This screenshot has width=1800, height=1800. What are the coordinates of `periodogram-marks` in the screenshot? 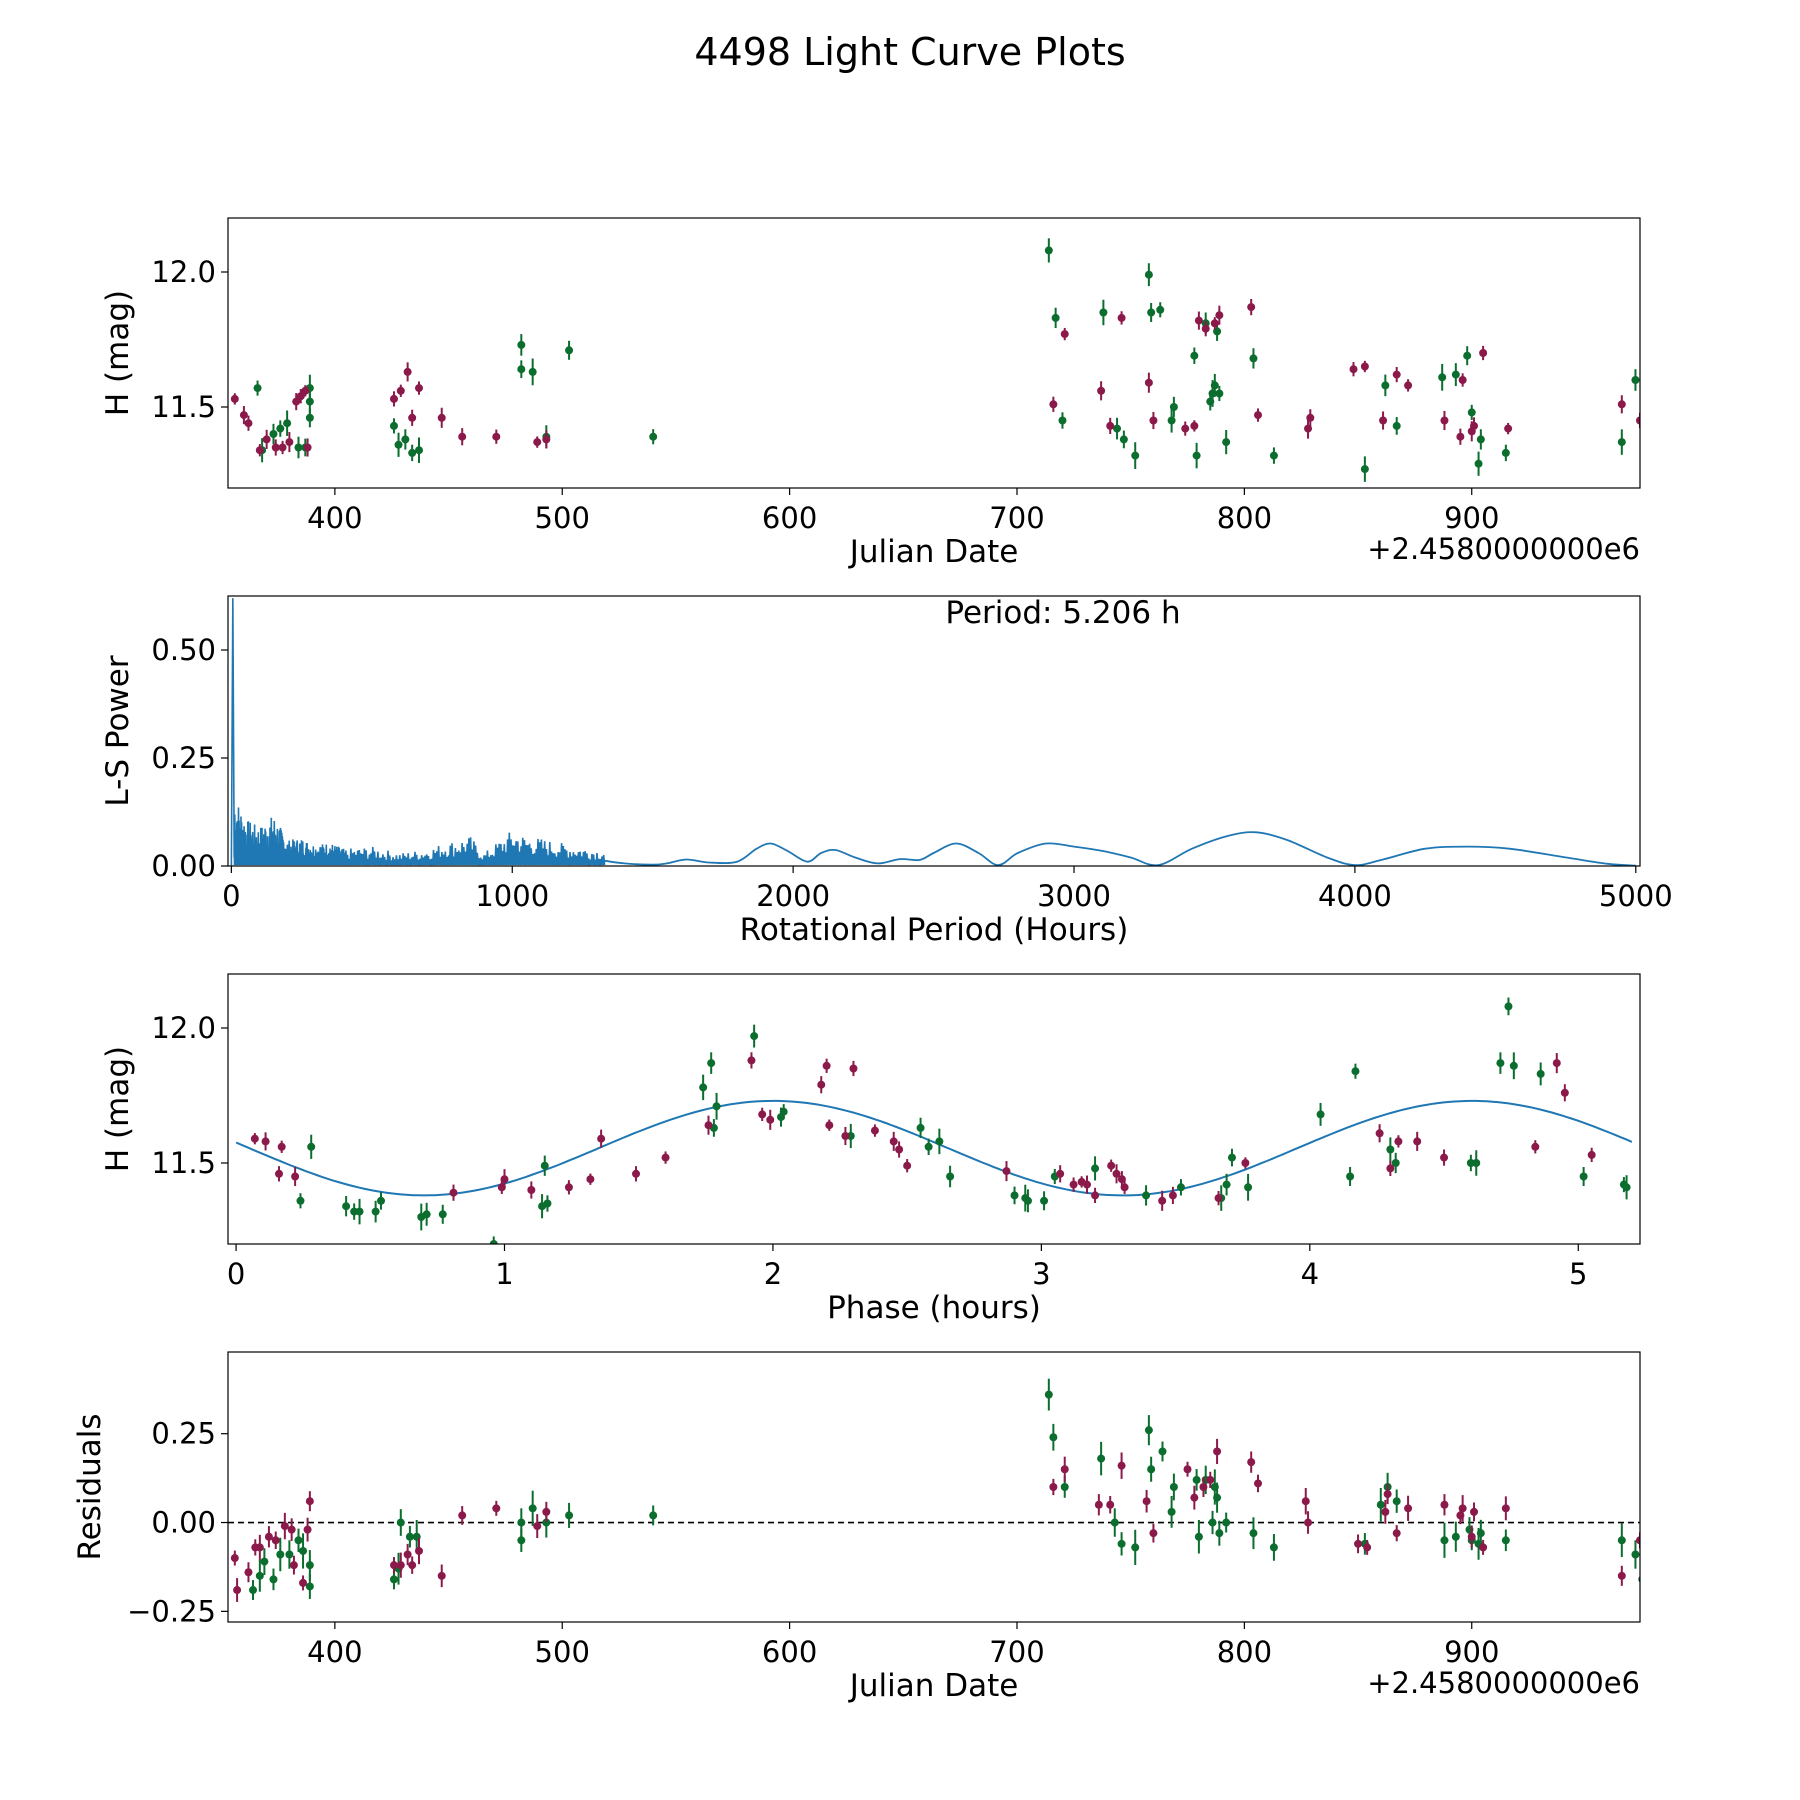 It's located at (933, 732).